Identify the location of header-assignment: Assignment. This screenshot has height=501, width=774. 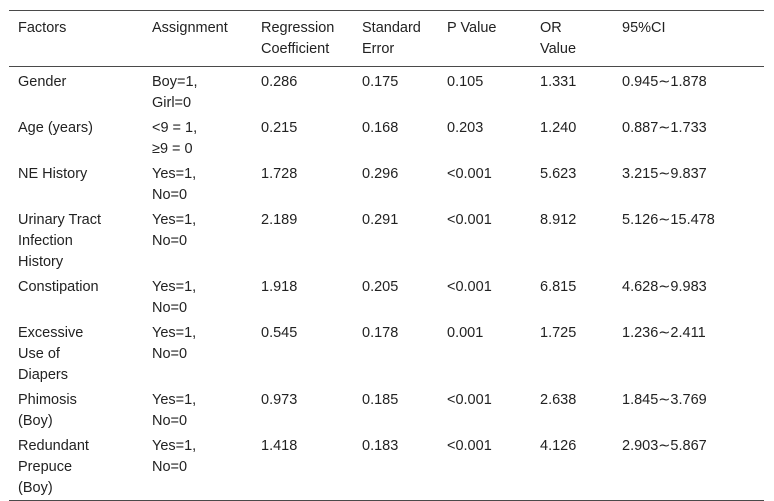
(190, 28).